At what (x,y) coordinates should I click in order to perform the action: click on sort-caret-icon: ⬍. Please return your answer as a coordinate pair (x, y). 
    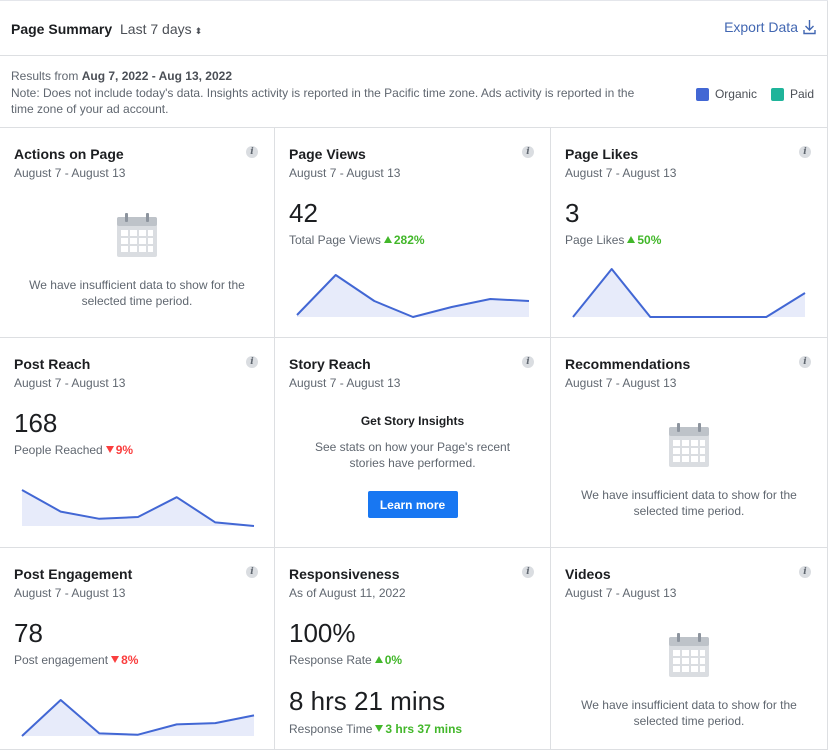
    Looking at the image, I should click on (198, 31).